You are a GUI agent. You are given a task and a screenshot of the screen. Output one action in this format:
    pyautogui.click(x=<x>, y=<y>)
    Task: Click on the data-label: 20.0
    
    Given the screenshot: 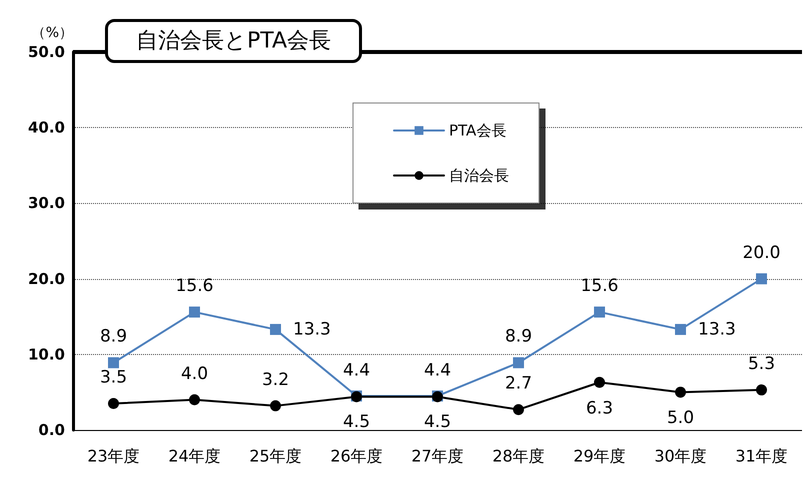 What is the action you would take?
    pyautogui.click(x=761, y=252)
    